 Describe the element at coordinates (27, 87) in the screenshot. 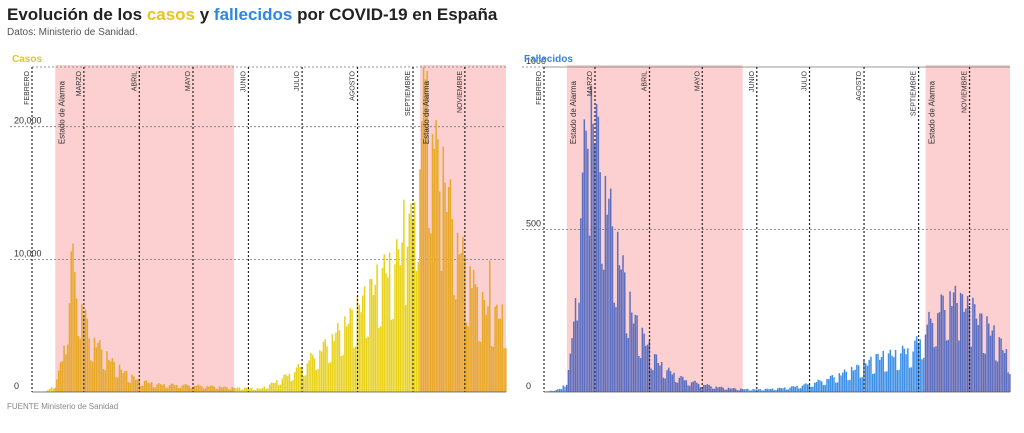

I see `casos-month-label-0: FEBRERO` at that location.